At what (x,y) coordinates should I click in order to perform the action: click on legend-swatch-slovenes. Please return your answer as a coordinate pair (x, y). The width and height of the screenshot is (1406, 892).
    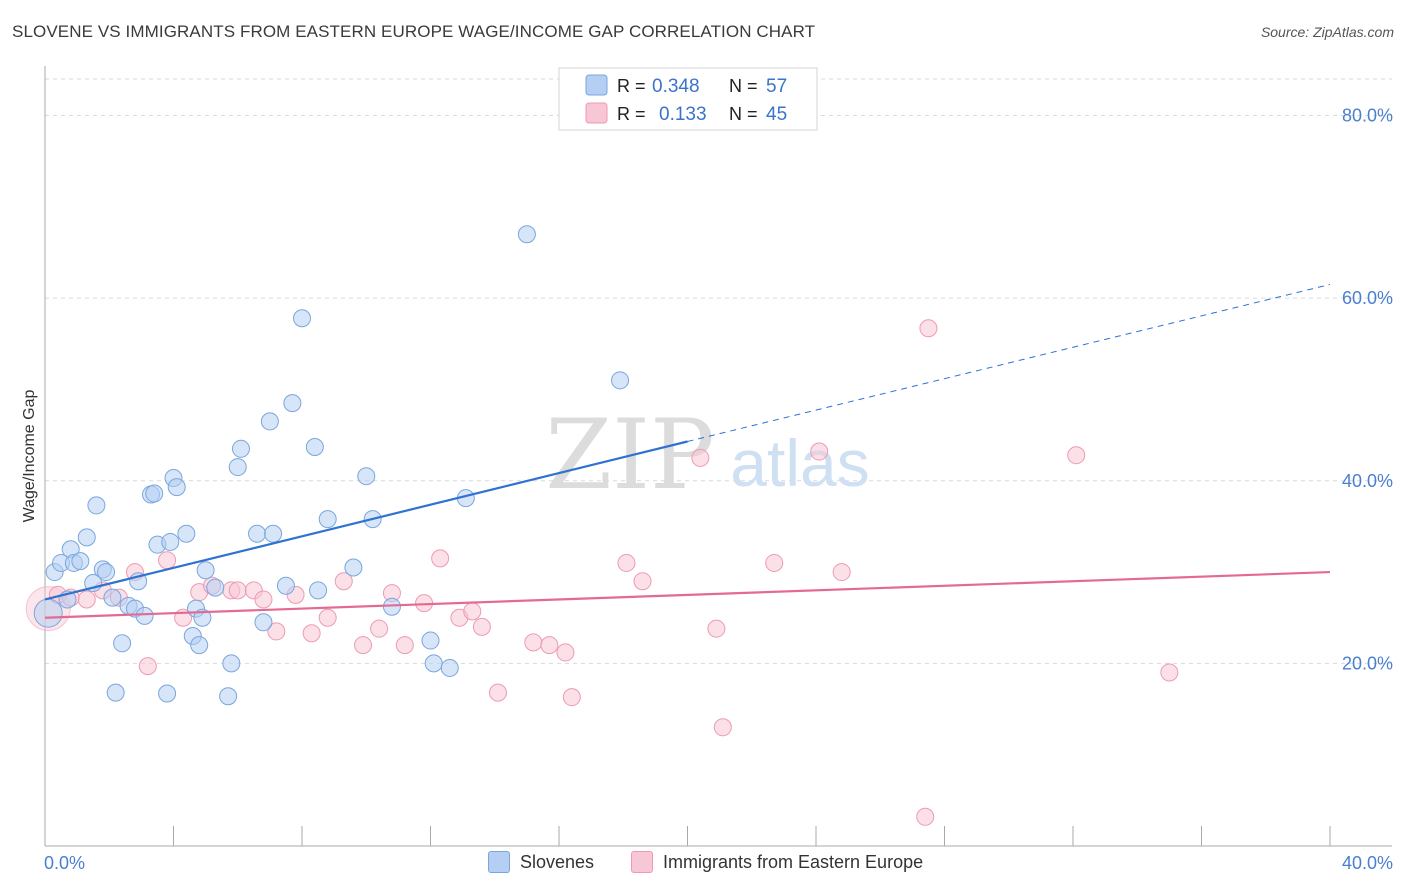
    Looking at the image, I should click on (596, 85).